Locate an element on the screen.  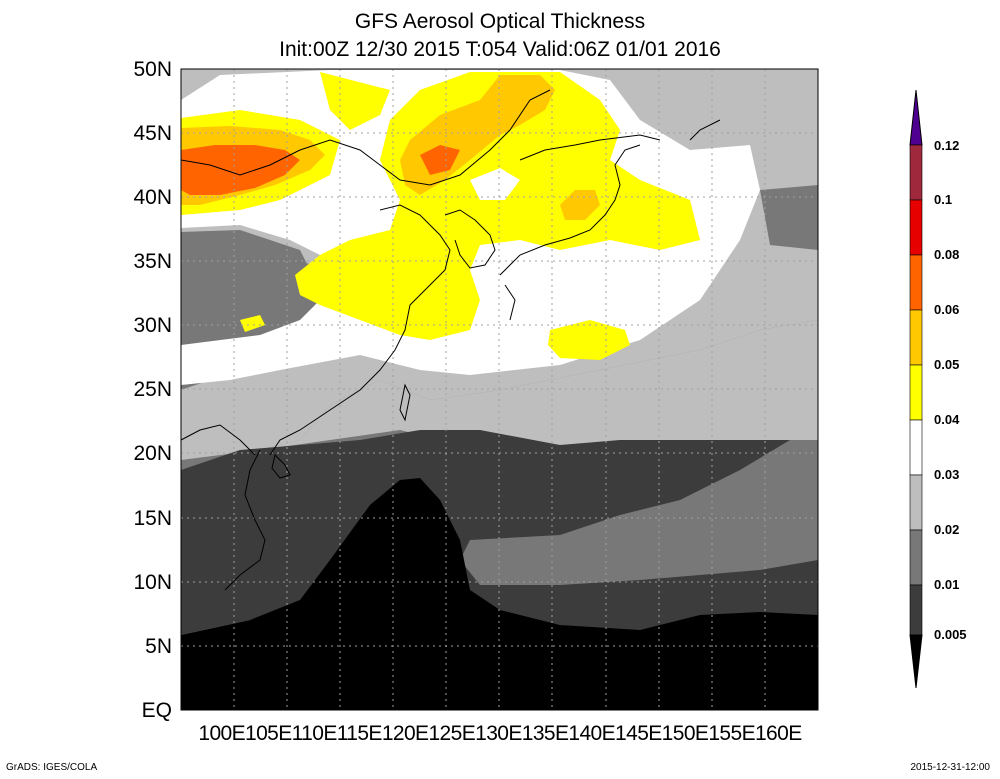
lat-label-40n: 40N is located at coordinates (152, 197).